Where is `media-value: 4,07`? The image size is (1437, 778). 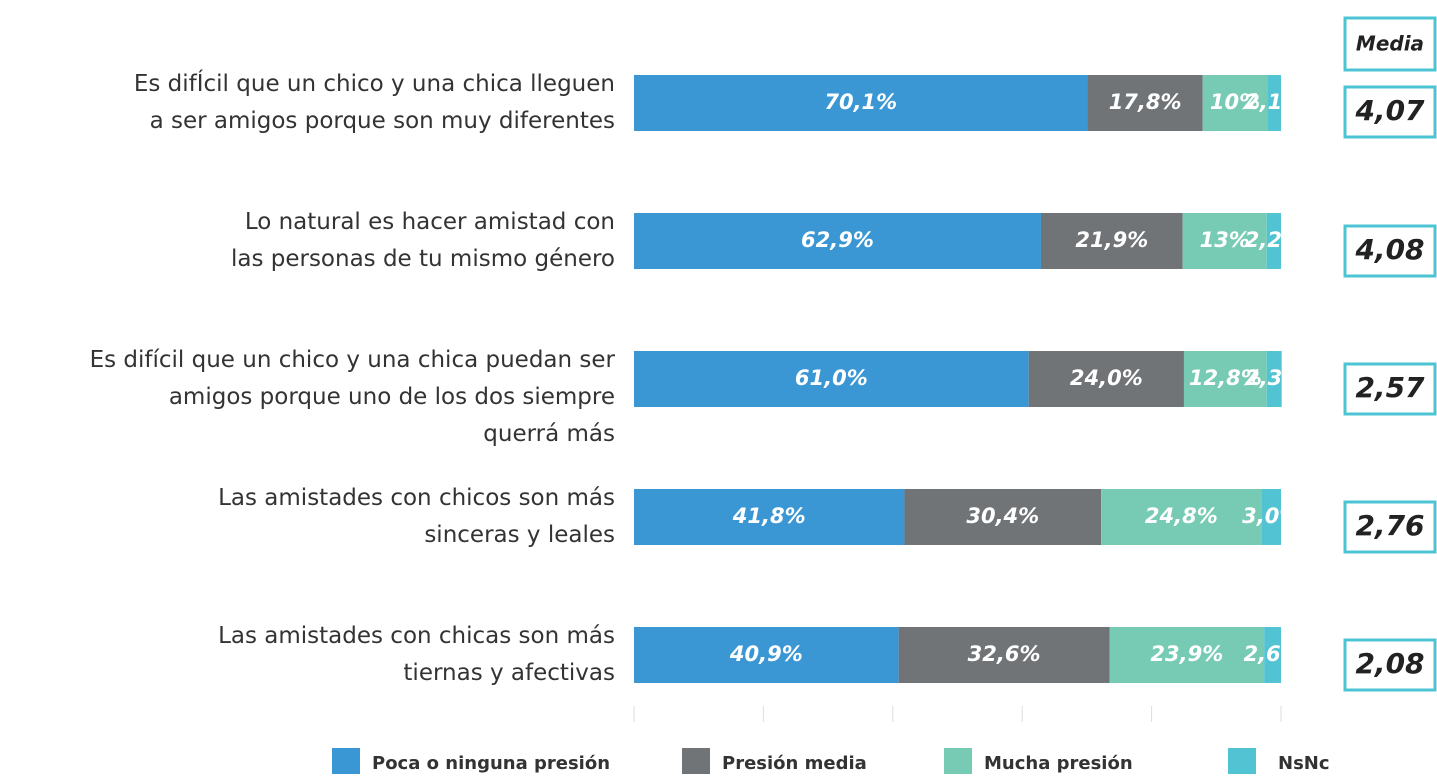
media-value: 4,07 is located at coordinates (1389, 110).